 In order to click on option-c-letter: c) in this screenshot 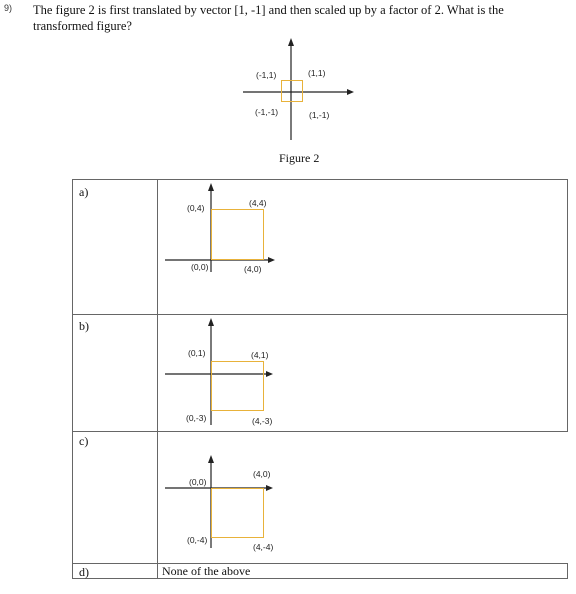, I will do `click(84, 441)`.